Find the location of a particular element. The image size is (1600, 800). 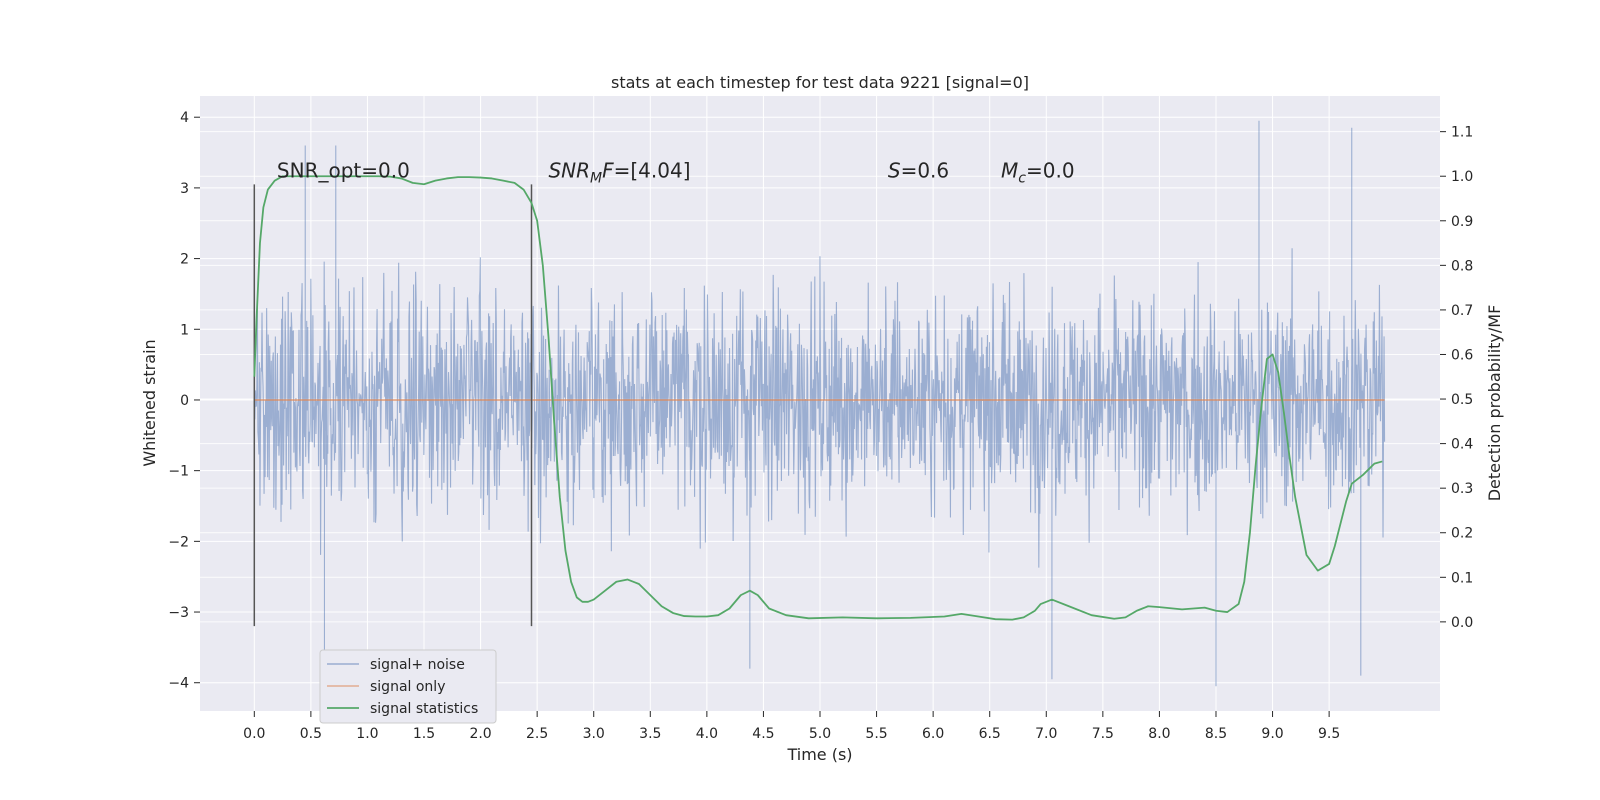

annotation-tail: =0.6 is located at coordinates (925, 170).